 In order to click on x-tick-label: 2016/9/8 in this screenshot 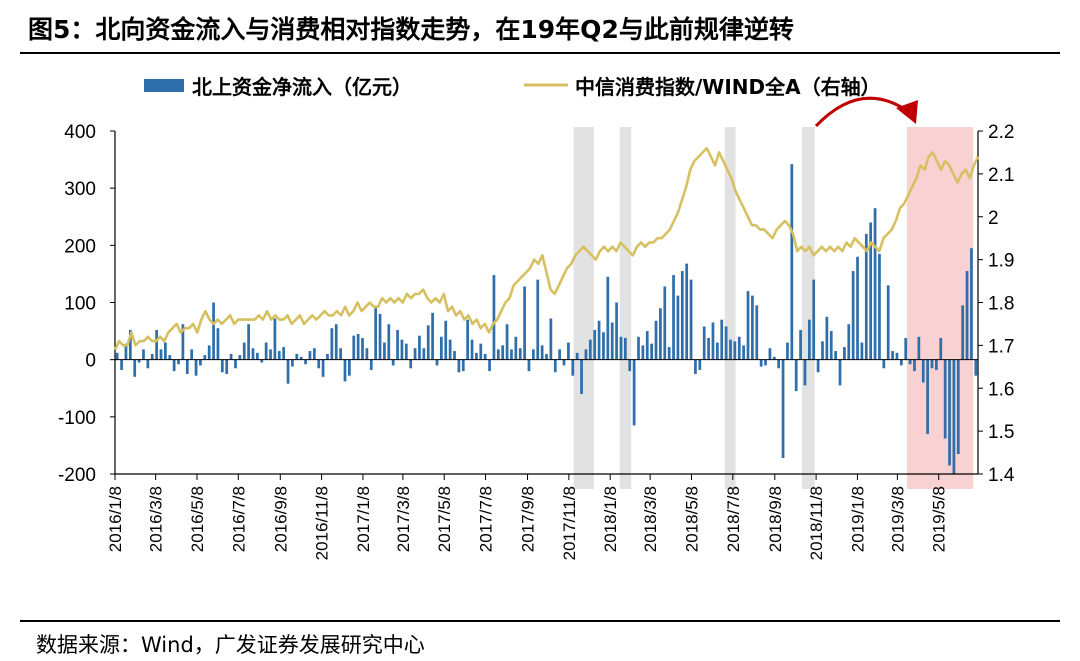, I will do `click(280, 519)`.